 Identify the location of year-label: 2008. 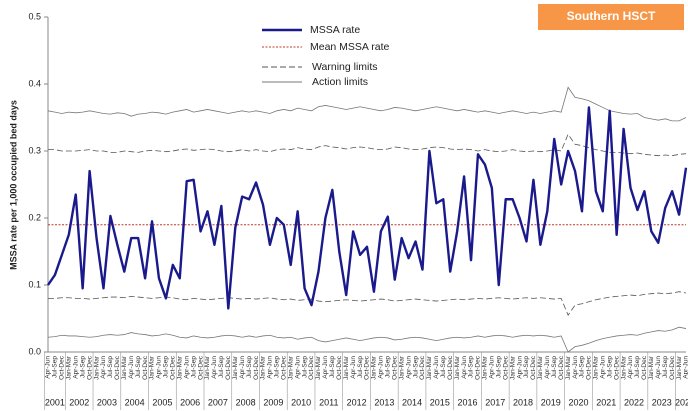
(246, 402).